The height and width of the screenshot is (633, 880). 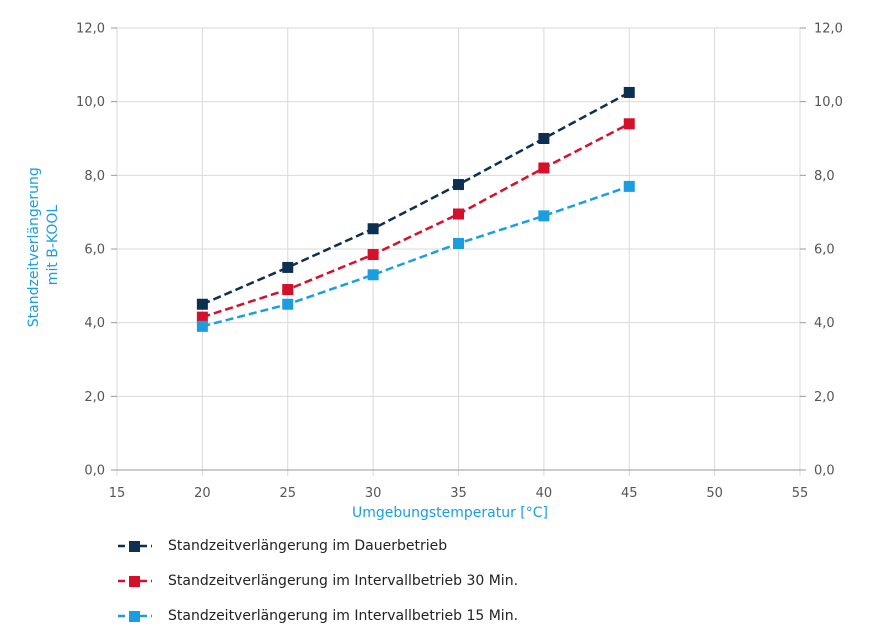 I want to click on y-tick-label-right: 2,0, so click(x=824, y=397).